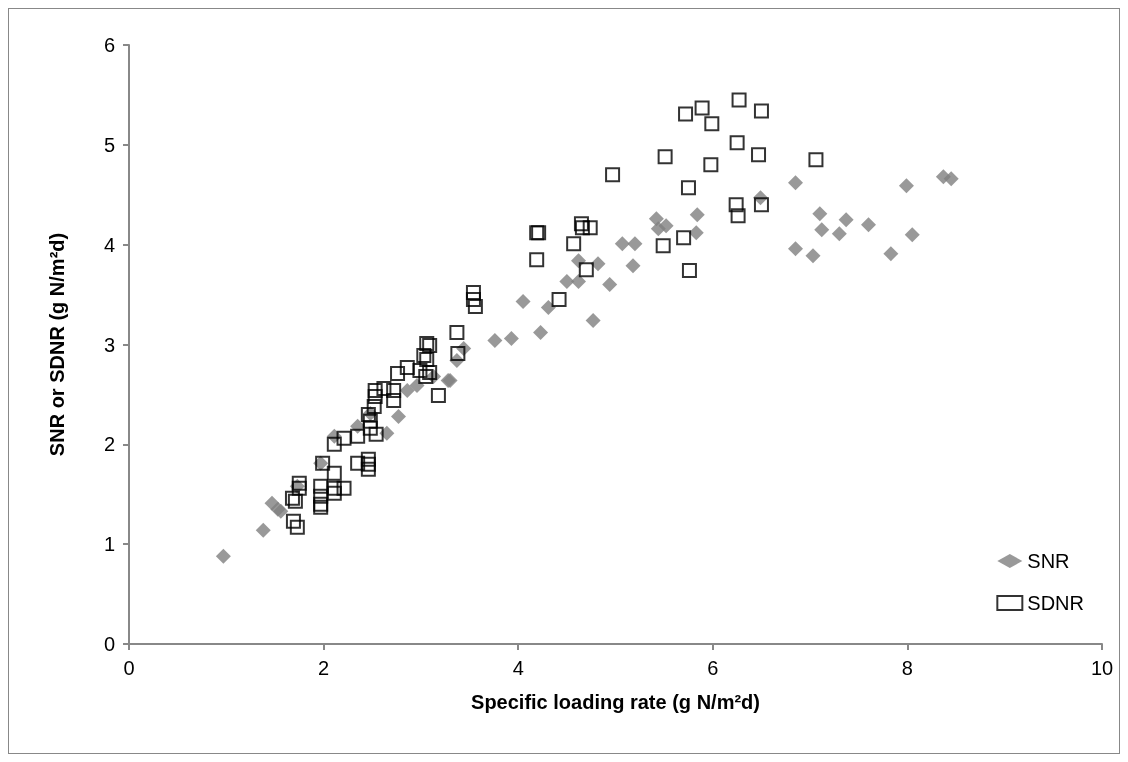 The width and height of the screenshot is (1128, 762). Describe the element at coordinates (109, 45) in the screenshot. I see `y-tick-label: 6` at that location.